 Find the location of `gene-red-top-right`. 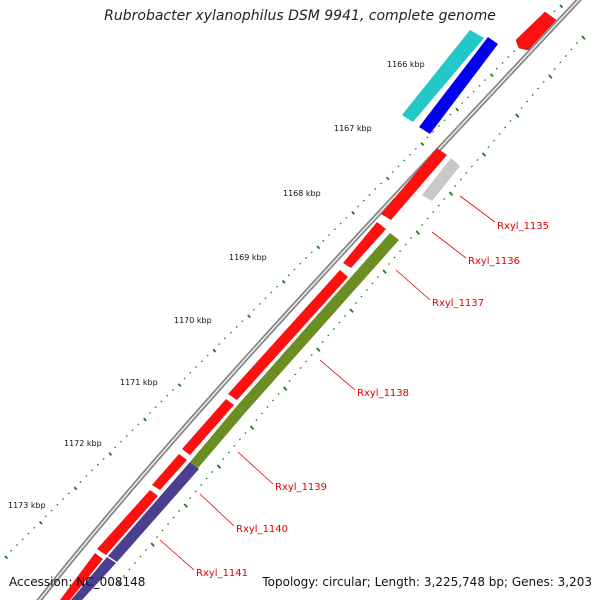

gene-red-top-right is located at coordinates (536, 31).